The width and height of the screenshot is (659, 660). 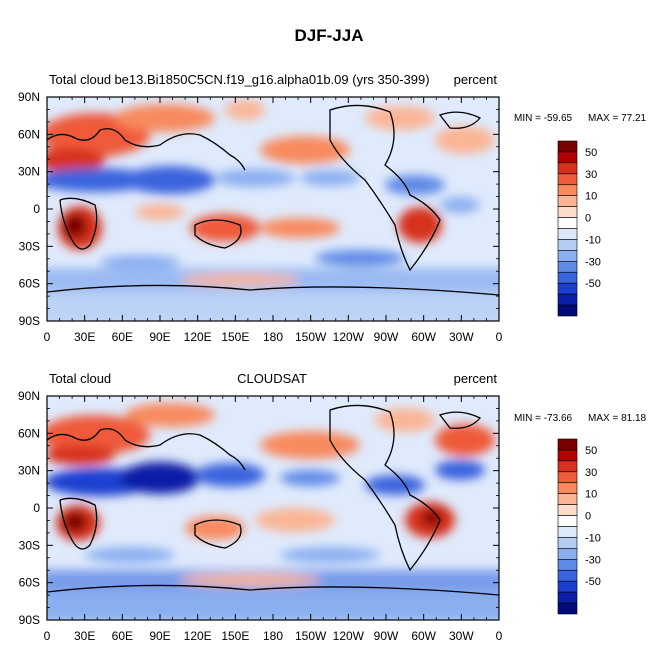 I want to click on figure-title: DJF-JJA, so click(x=329, y=35).